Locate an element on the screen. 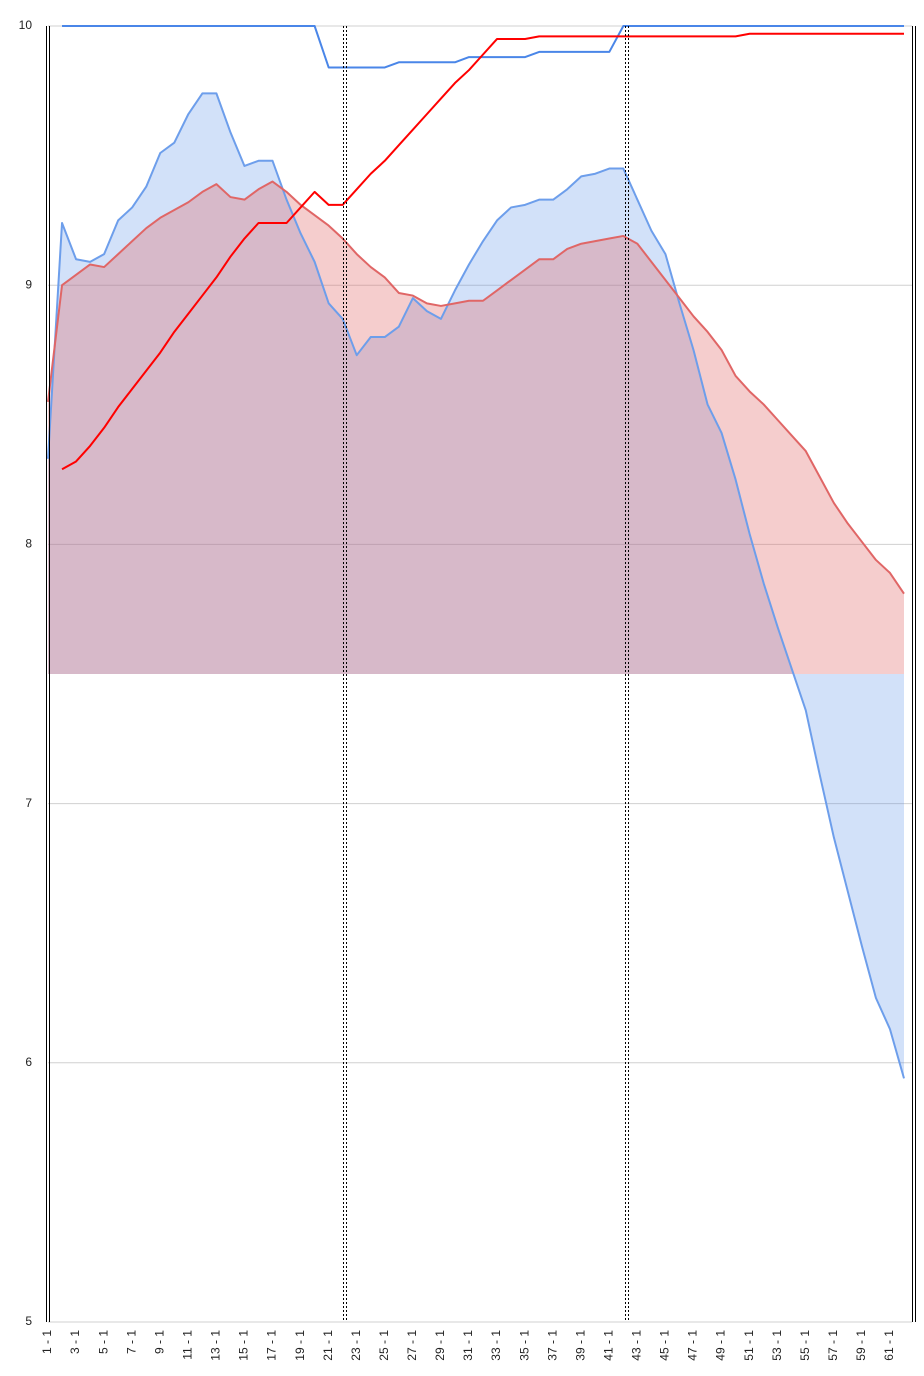 This screenshot has width=924, height=1376. x-tick-label: 13 - 1 is located at coordinates (216, 1345).